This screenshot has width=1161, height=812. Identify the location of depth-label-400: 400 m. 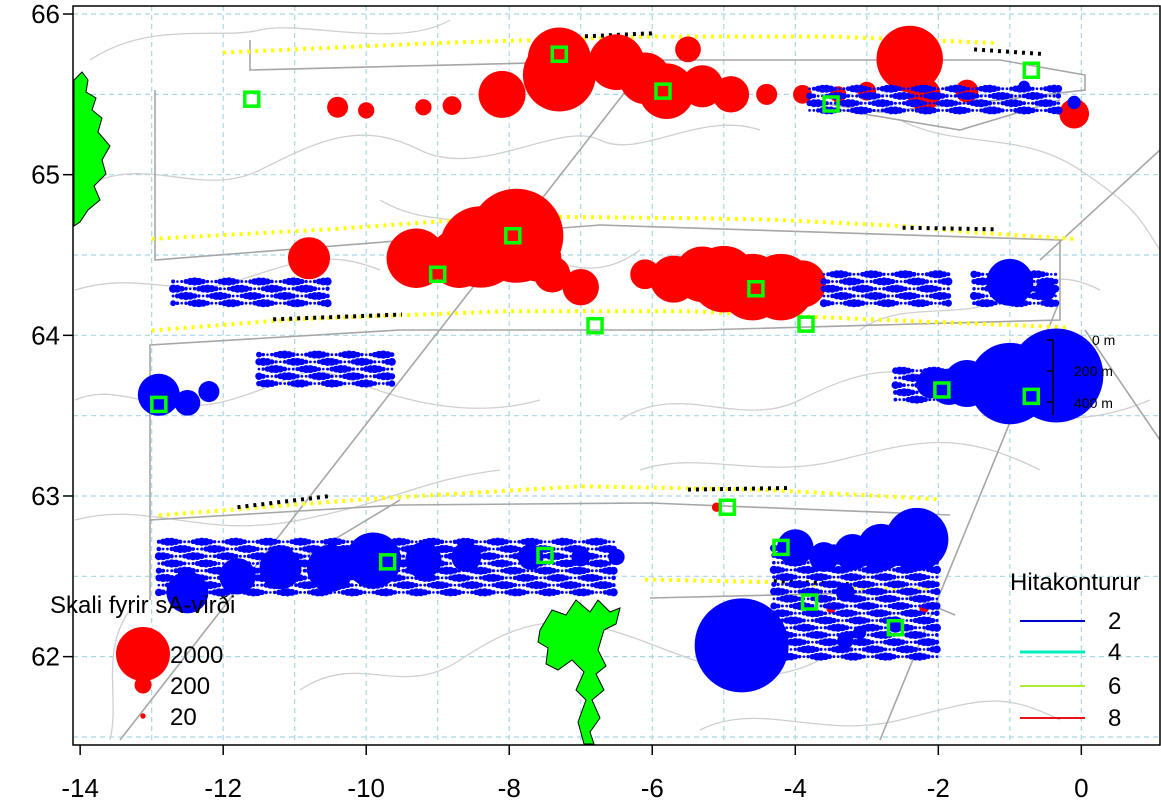
(1093, 403).